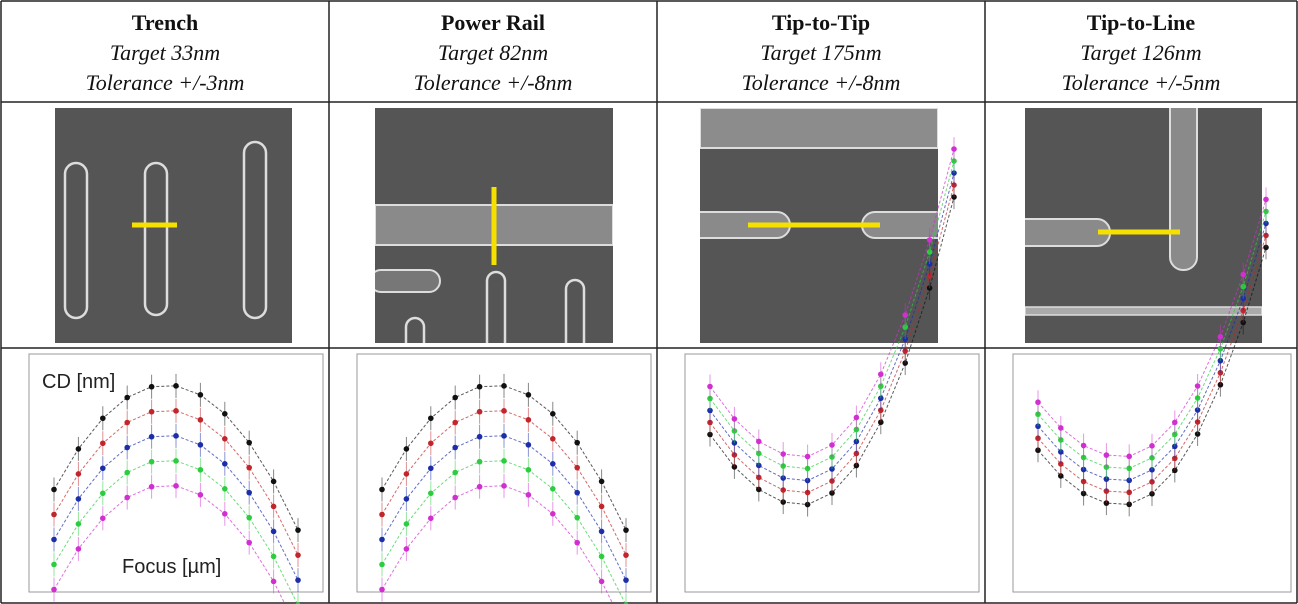  I want to click on x-axis-label: Focus [µm], so click(171, 567).